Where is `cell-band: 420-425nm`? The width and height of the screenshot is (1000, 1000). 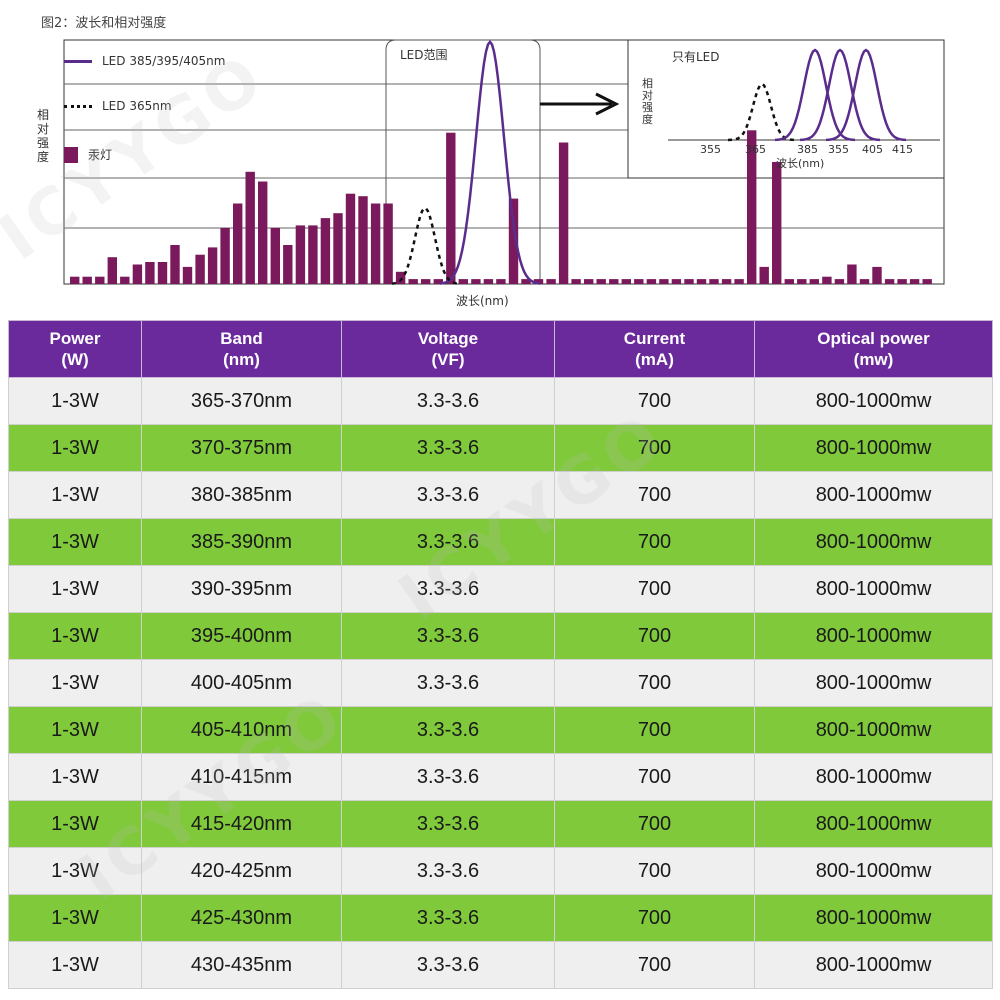
cell-band: 420-425nm is located at coordinates (241, 871).